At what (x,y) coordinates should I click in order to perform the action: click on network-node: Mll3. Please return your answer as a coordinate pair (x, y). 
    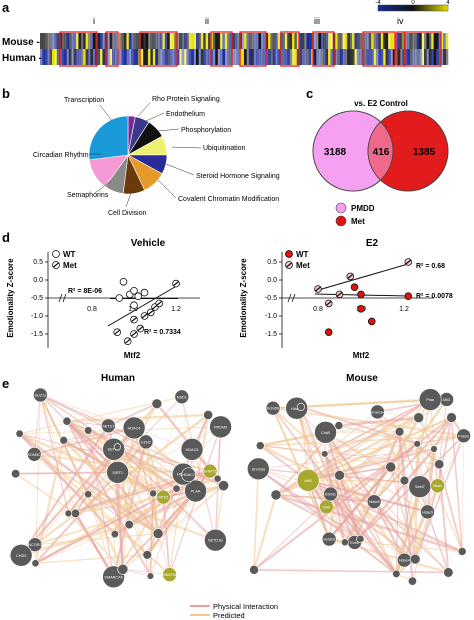
    Looking at the image, I should click on (446, 399).